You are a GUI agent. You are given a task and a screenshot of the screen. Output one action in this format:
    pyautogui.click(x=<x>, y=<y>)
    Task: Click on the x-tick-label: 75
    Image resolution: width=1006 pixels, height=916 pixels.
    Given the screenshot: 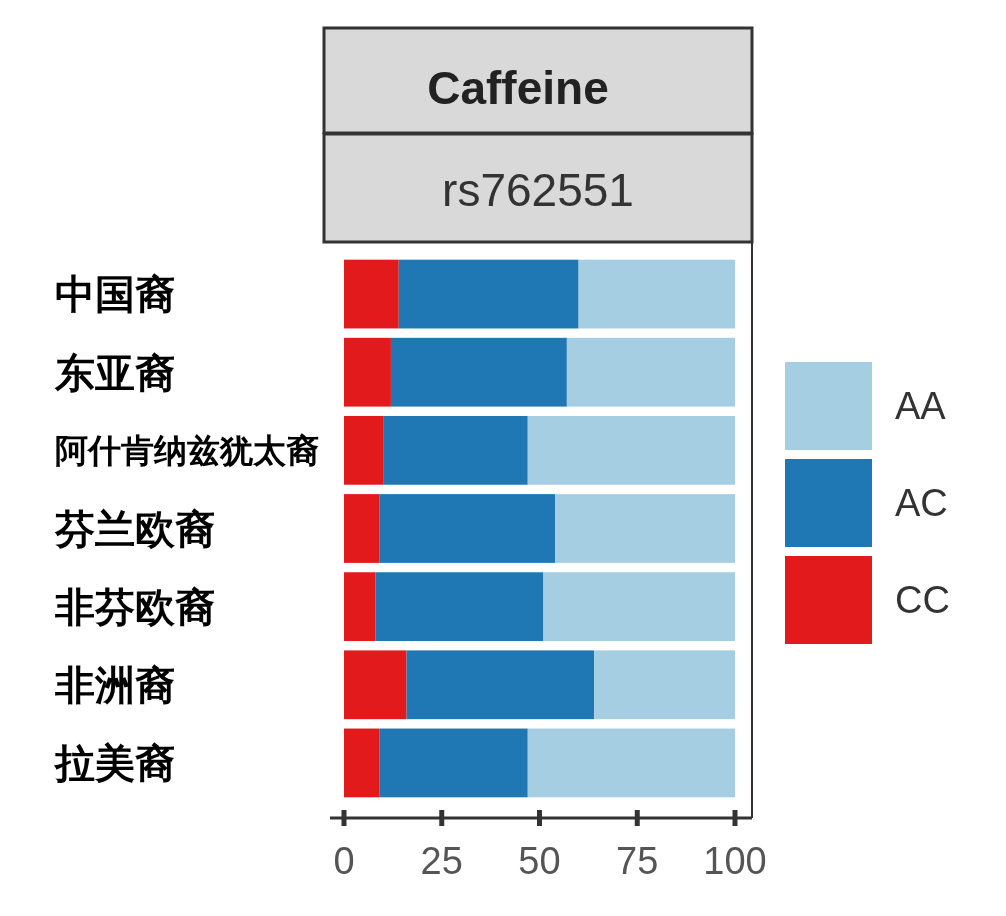 What is the action you would take?
    pyautogui.click(x=637, y=861)
    